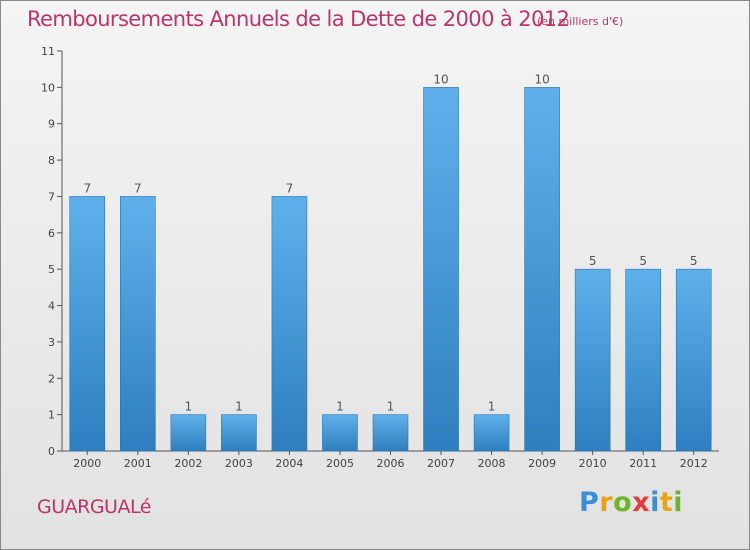  I want to click on y-tick-label: 10, so click(48, 87).